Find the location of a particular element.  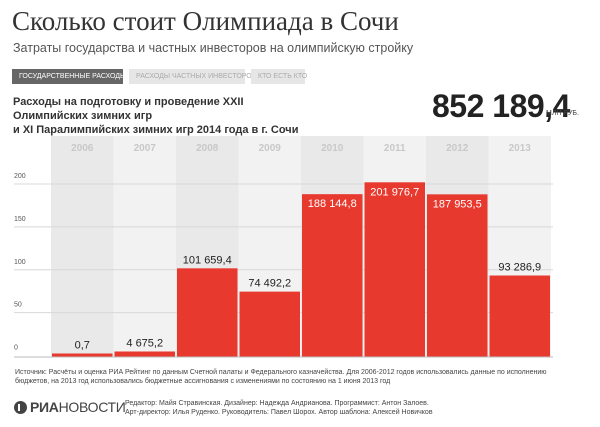

tab-private-investors: РАСХОДЫ ЧАСТНЫХ ИНВЕСТОРОВ is located at coordinates (192, 76).